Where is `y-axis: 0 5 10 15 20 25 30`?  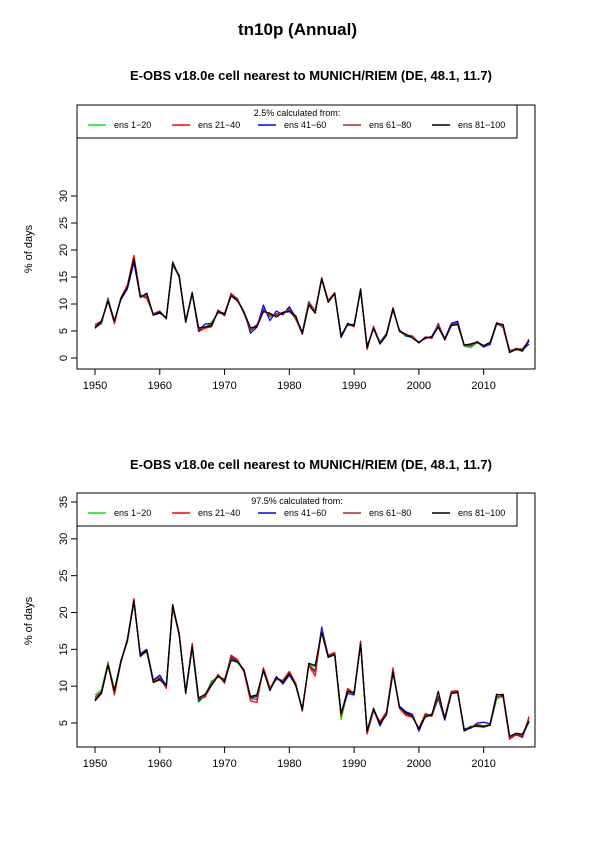
y-axis: 0 5 10 15 20 25 30 is located at coordinates (68, 275).